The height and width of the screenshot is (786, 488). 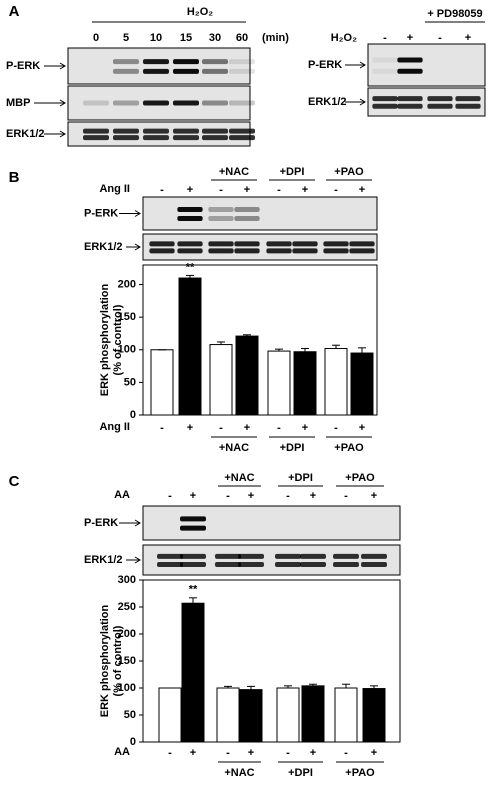 What do you see at coordinates (14, 481) in the screenshot?
I see `panel-label: C` at bounding box center [14, 481].